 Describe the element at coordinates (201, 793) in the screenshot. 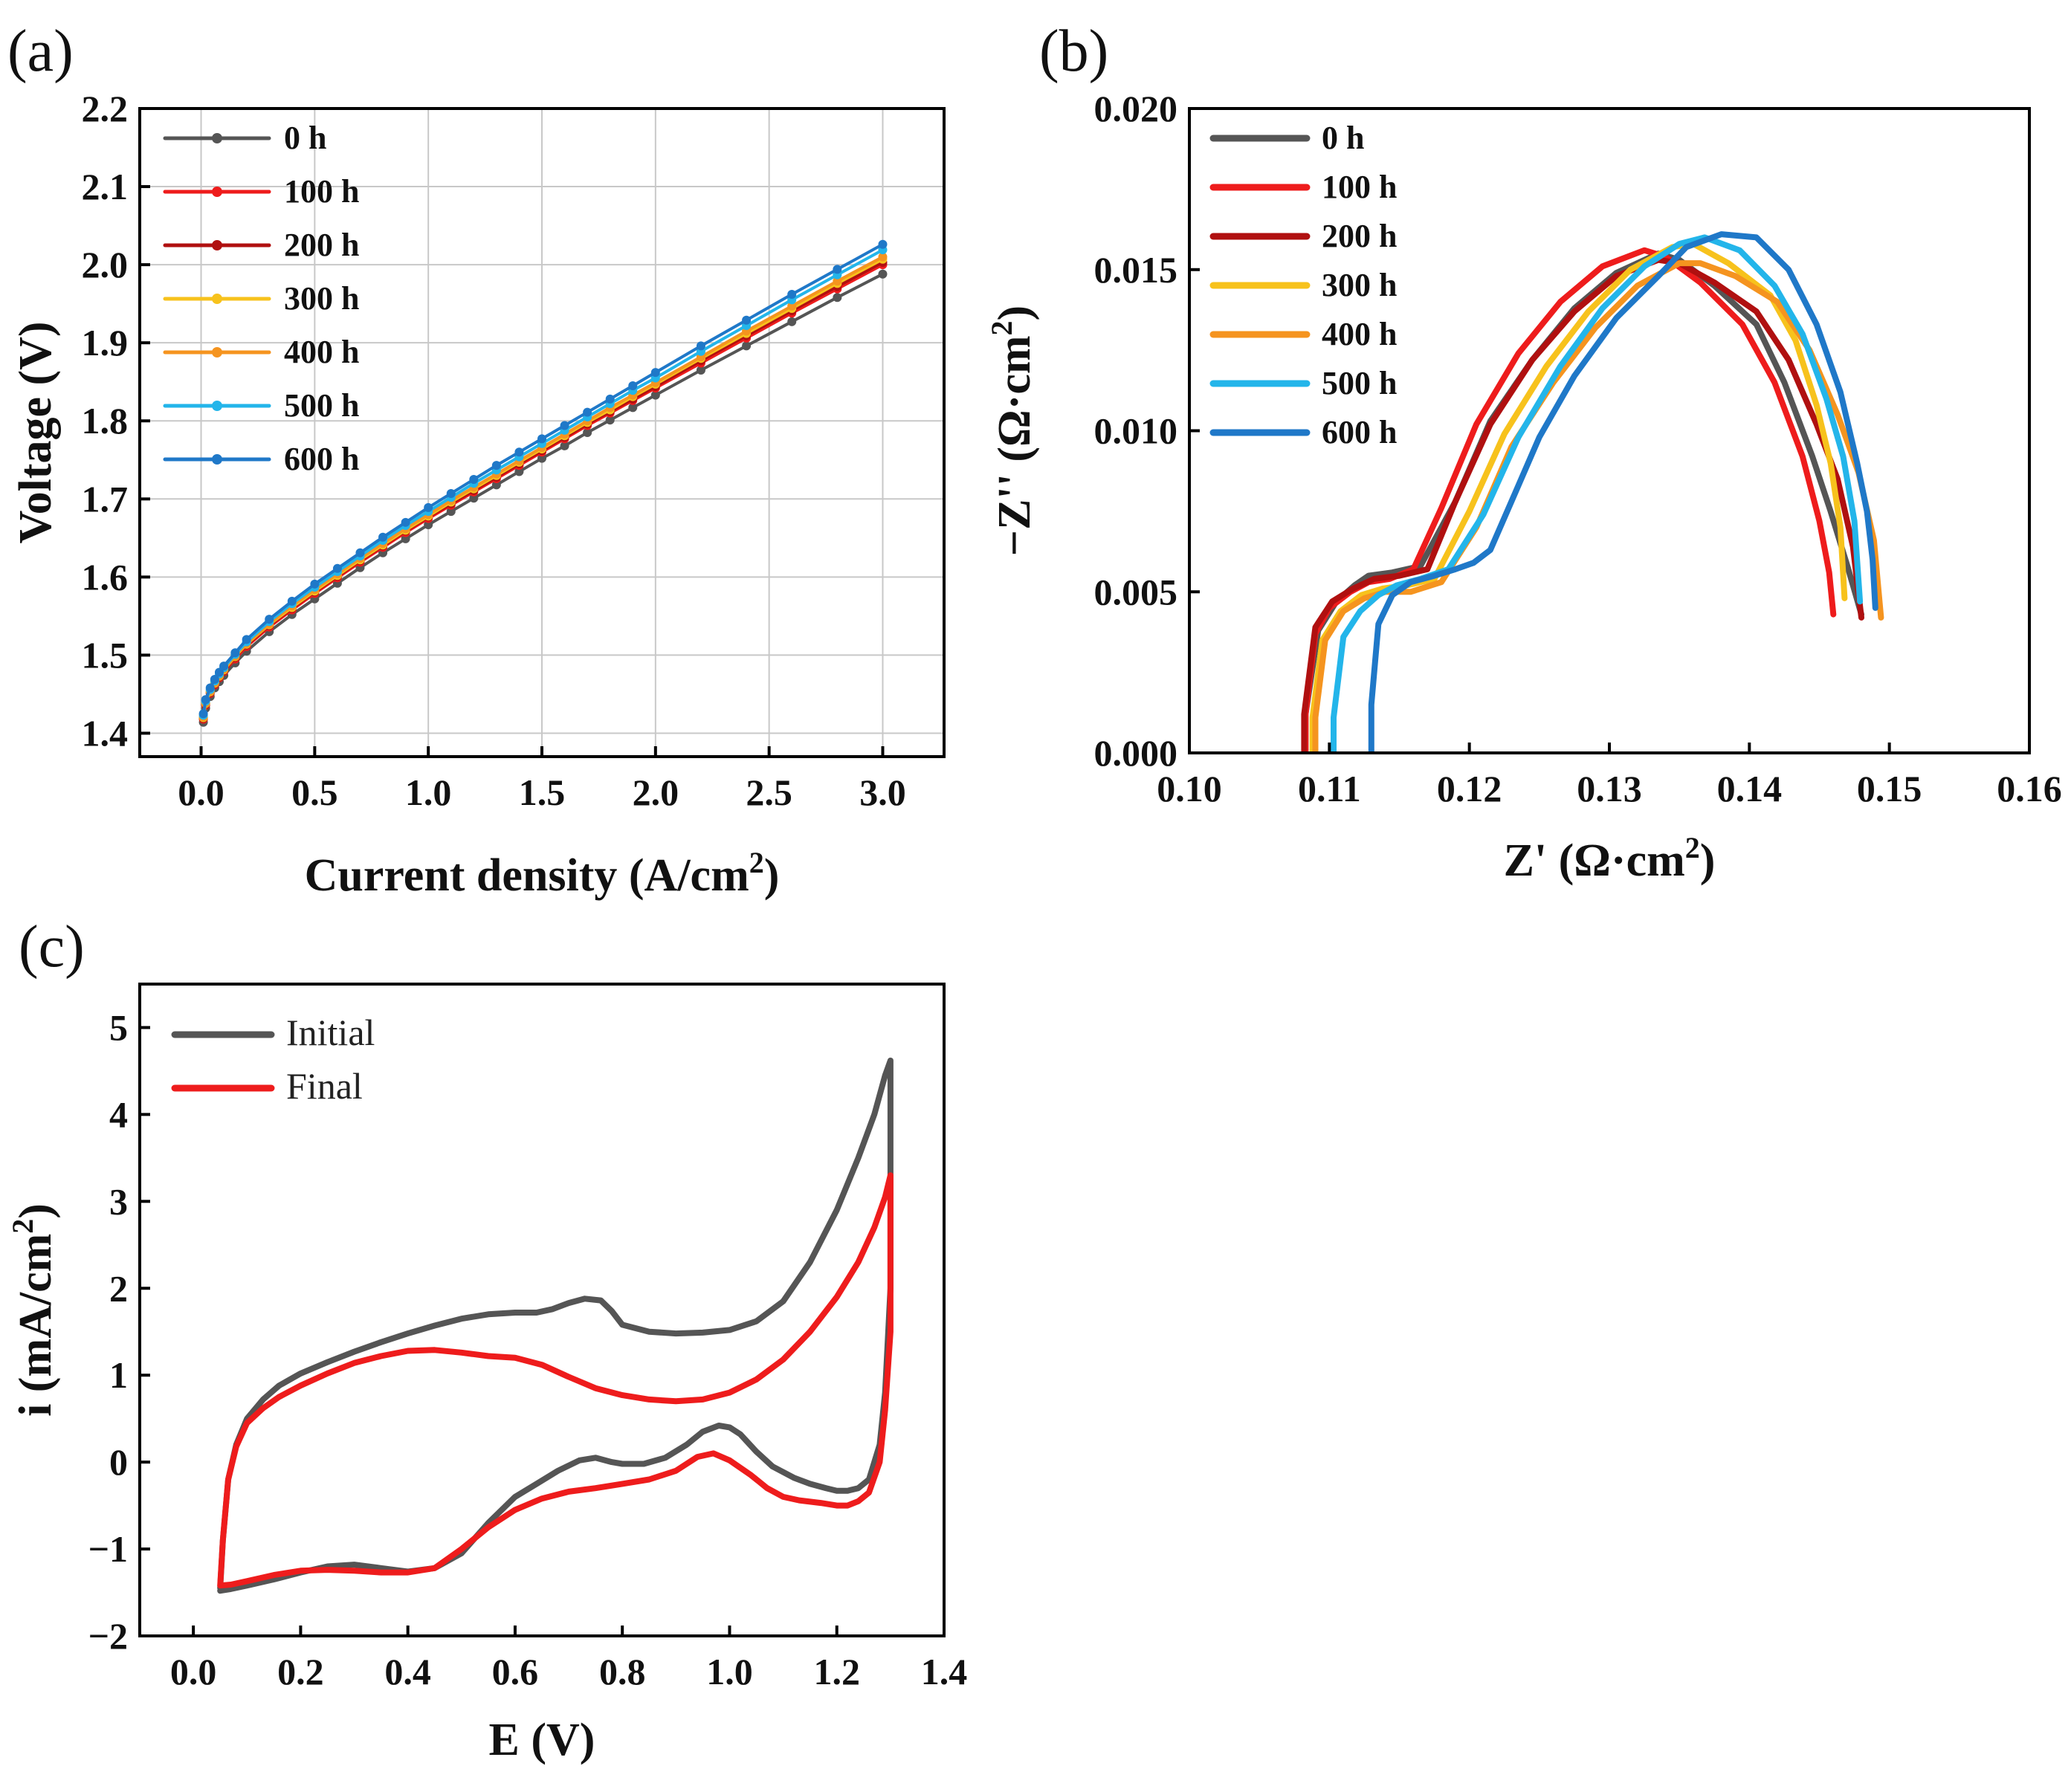

I see `x-tick-label: 0.0` at that location.